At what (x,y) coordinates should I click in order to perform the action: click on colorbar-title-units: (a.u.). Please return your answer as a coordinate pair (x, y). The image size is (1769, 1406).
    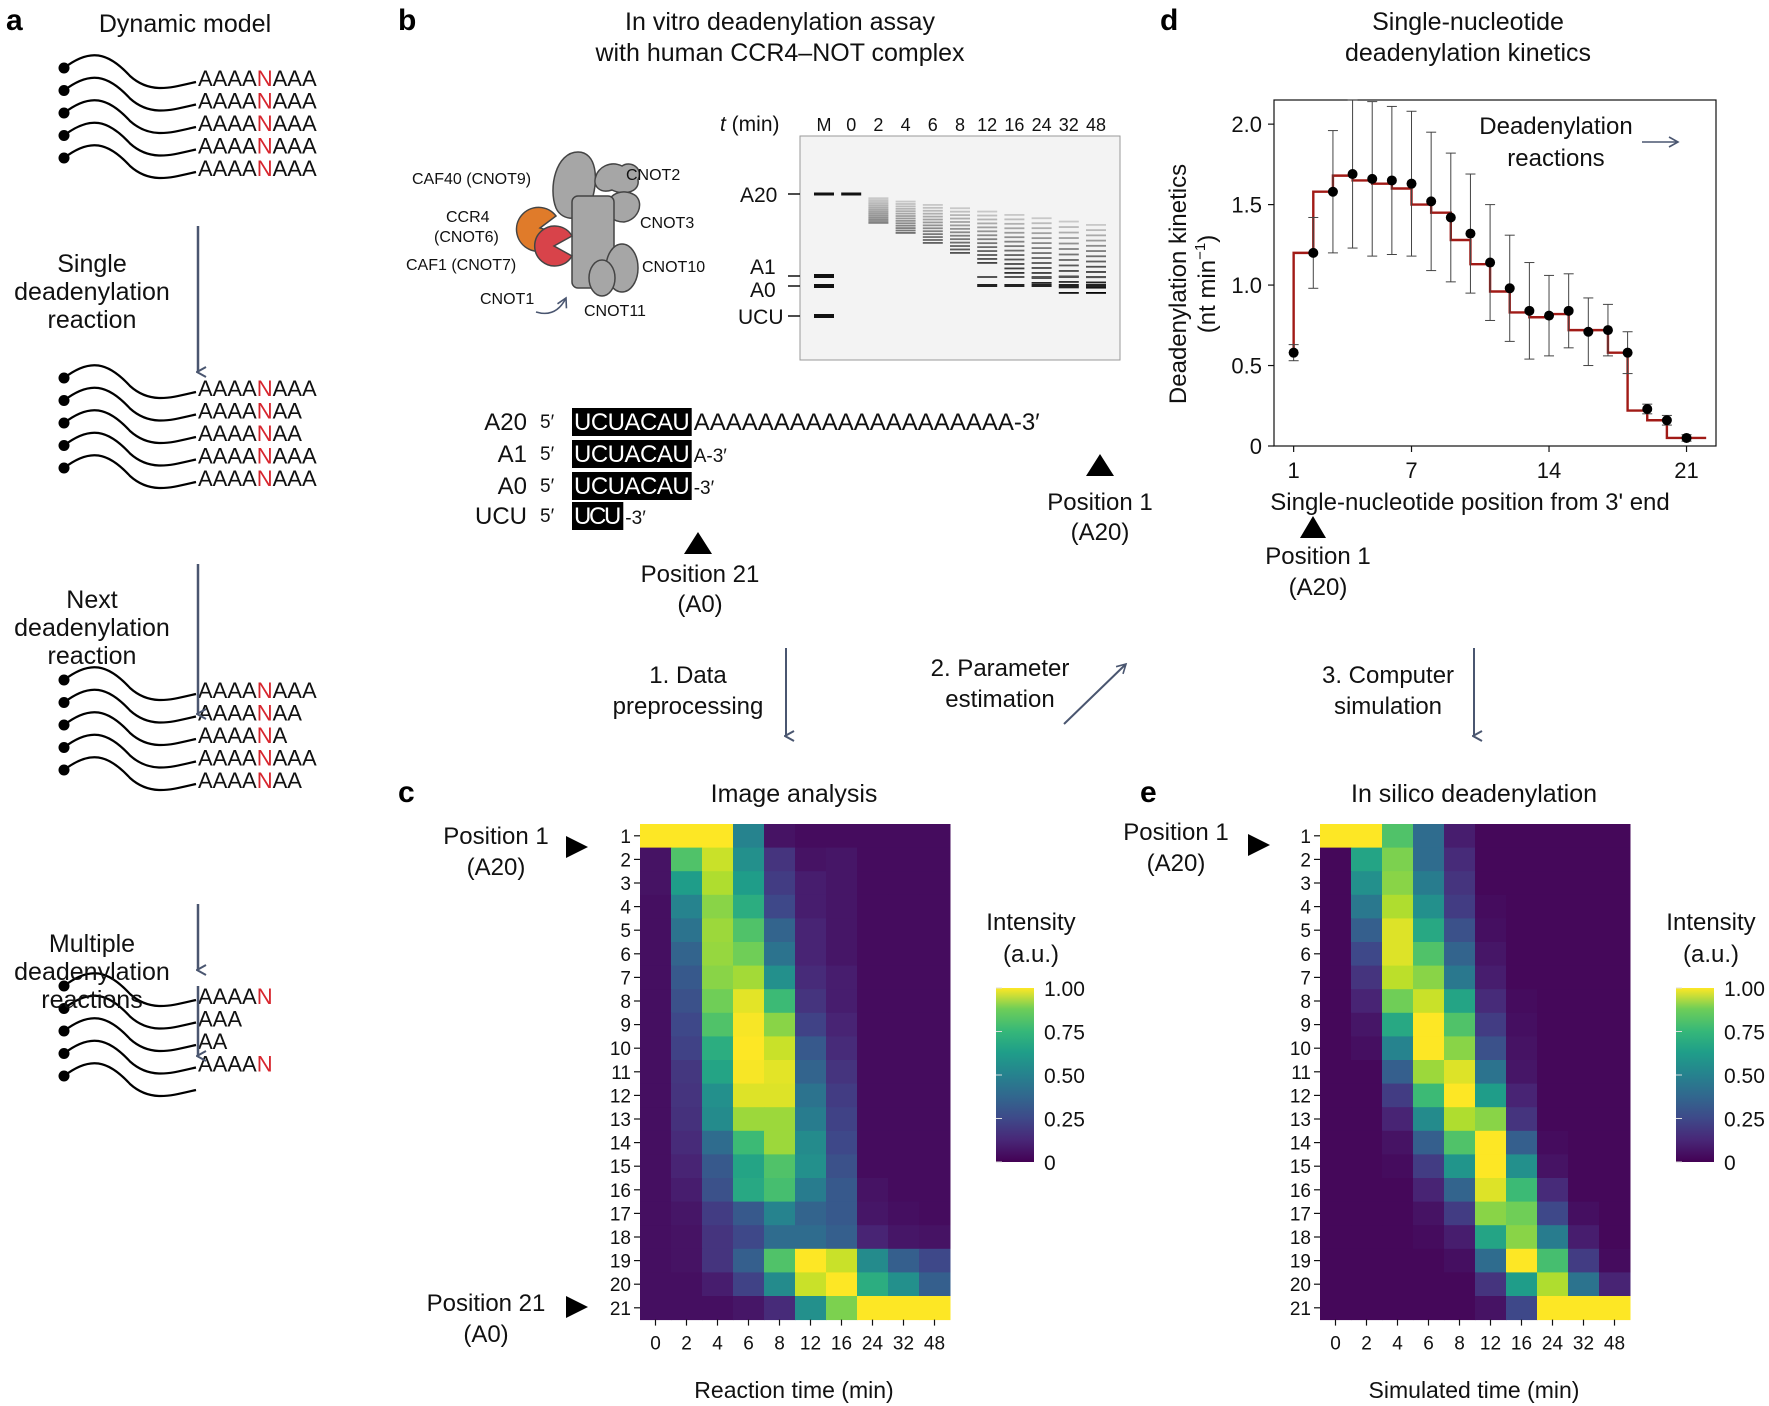
    Looking at the image, I should click on (1031, 954).